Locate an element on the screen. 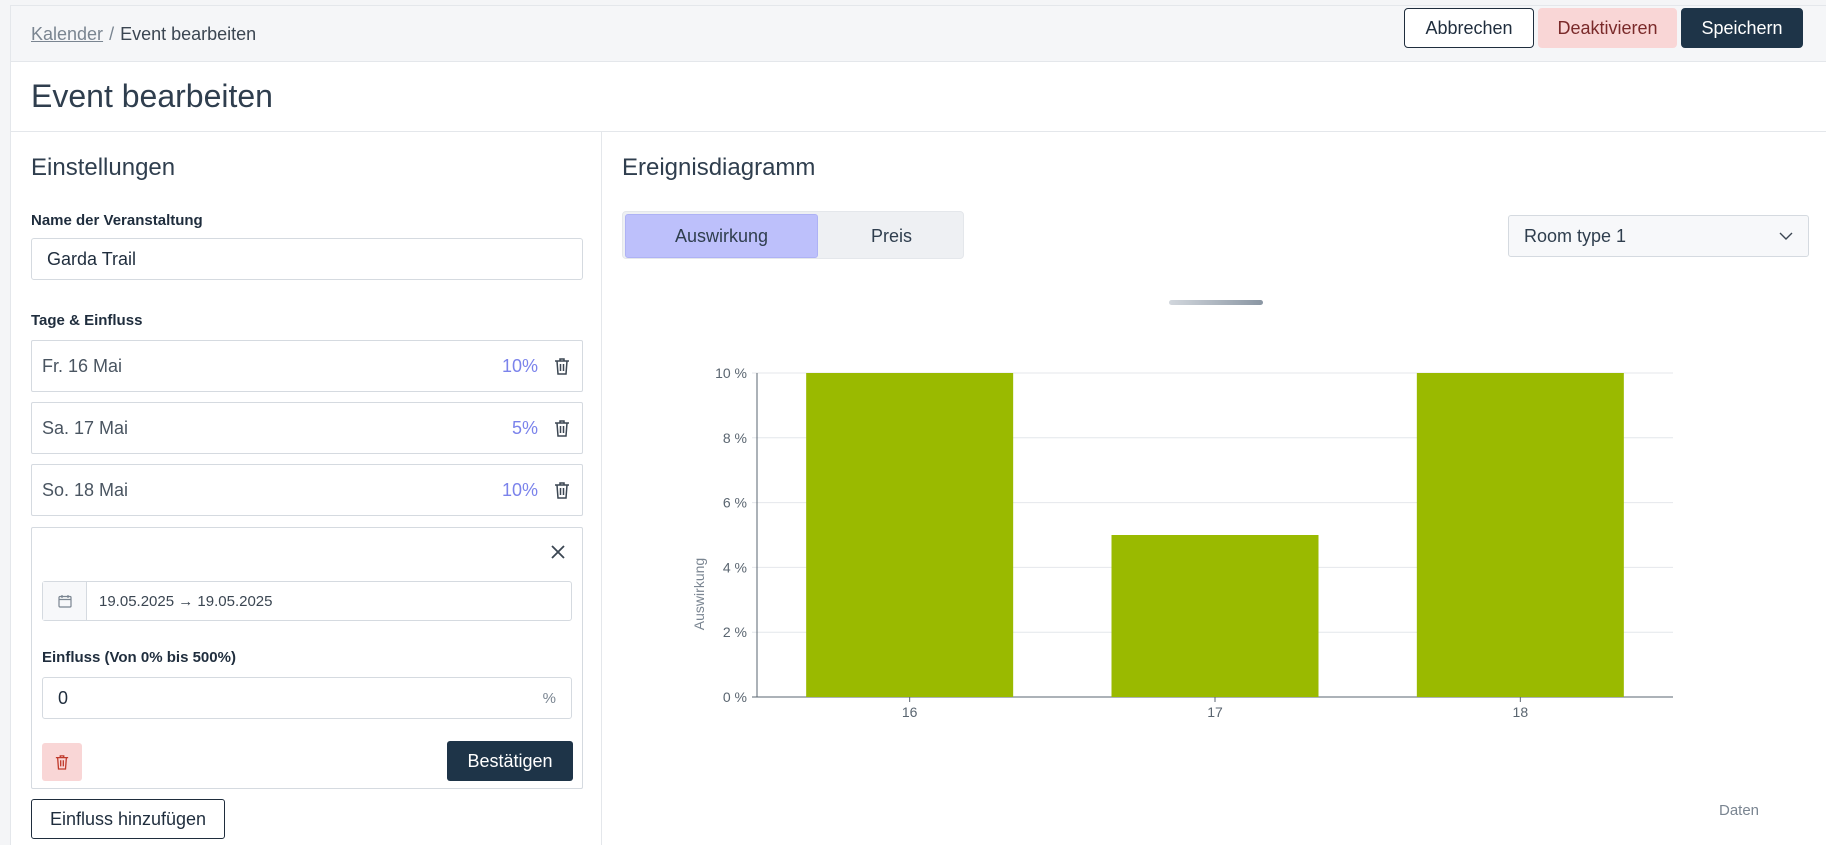  breadcrumb-current: Event bearbeiten is located at coordinates (188, 34).